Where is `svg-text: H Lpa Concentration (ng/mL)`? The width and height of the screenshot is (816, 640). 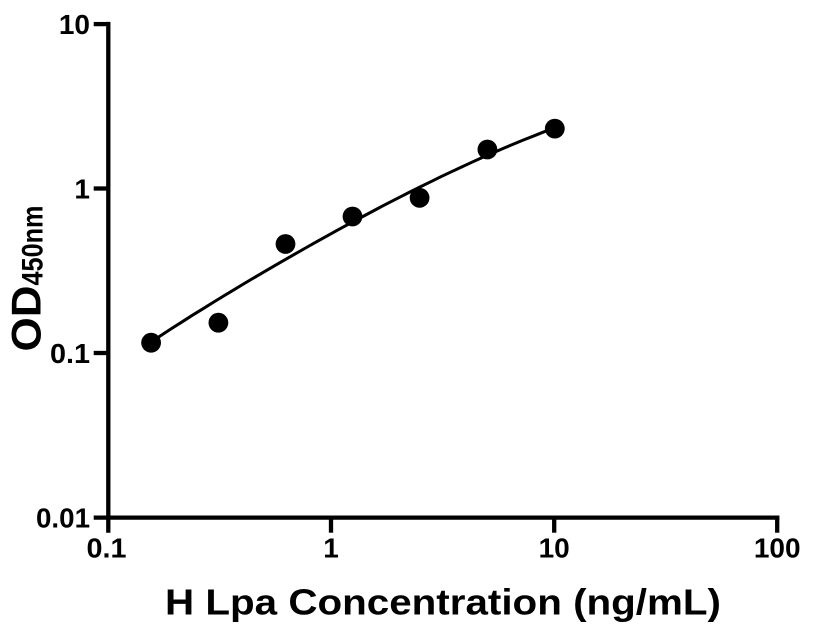 svg-text: H Lpa Concentration (ng/mL) is located at coordinates (443, 602).